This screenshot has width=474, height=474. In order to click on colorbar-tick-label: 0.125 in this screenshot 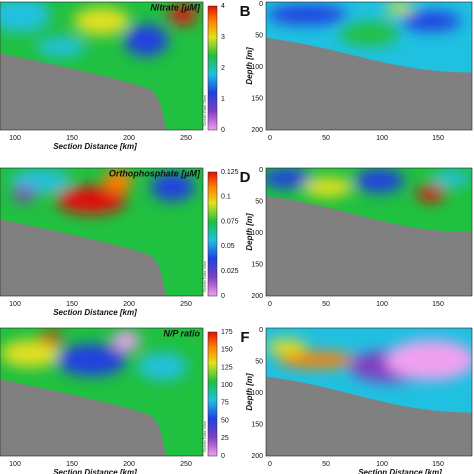, I will do `click(230, 172)`.